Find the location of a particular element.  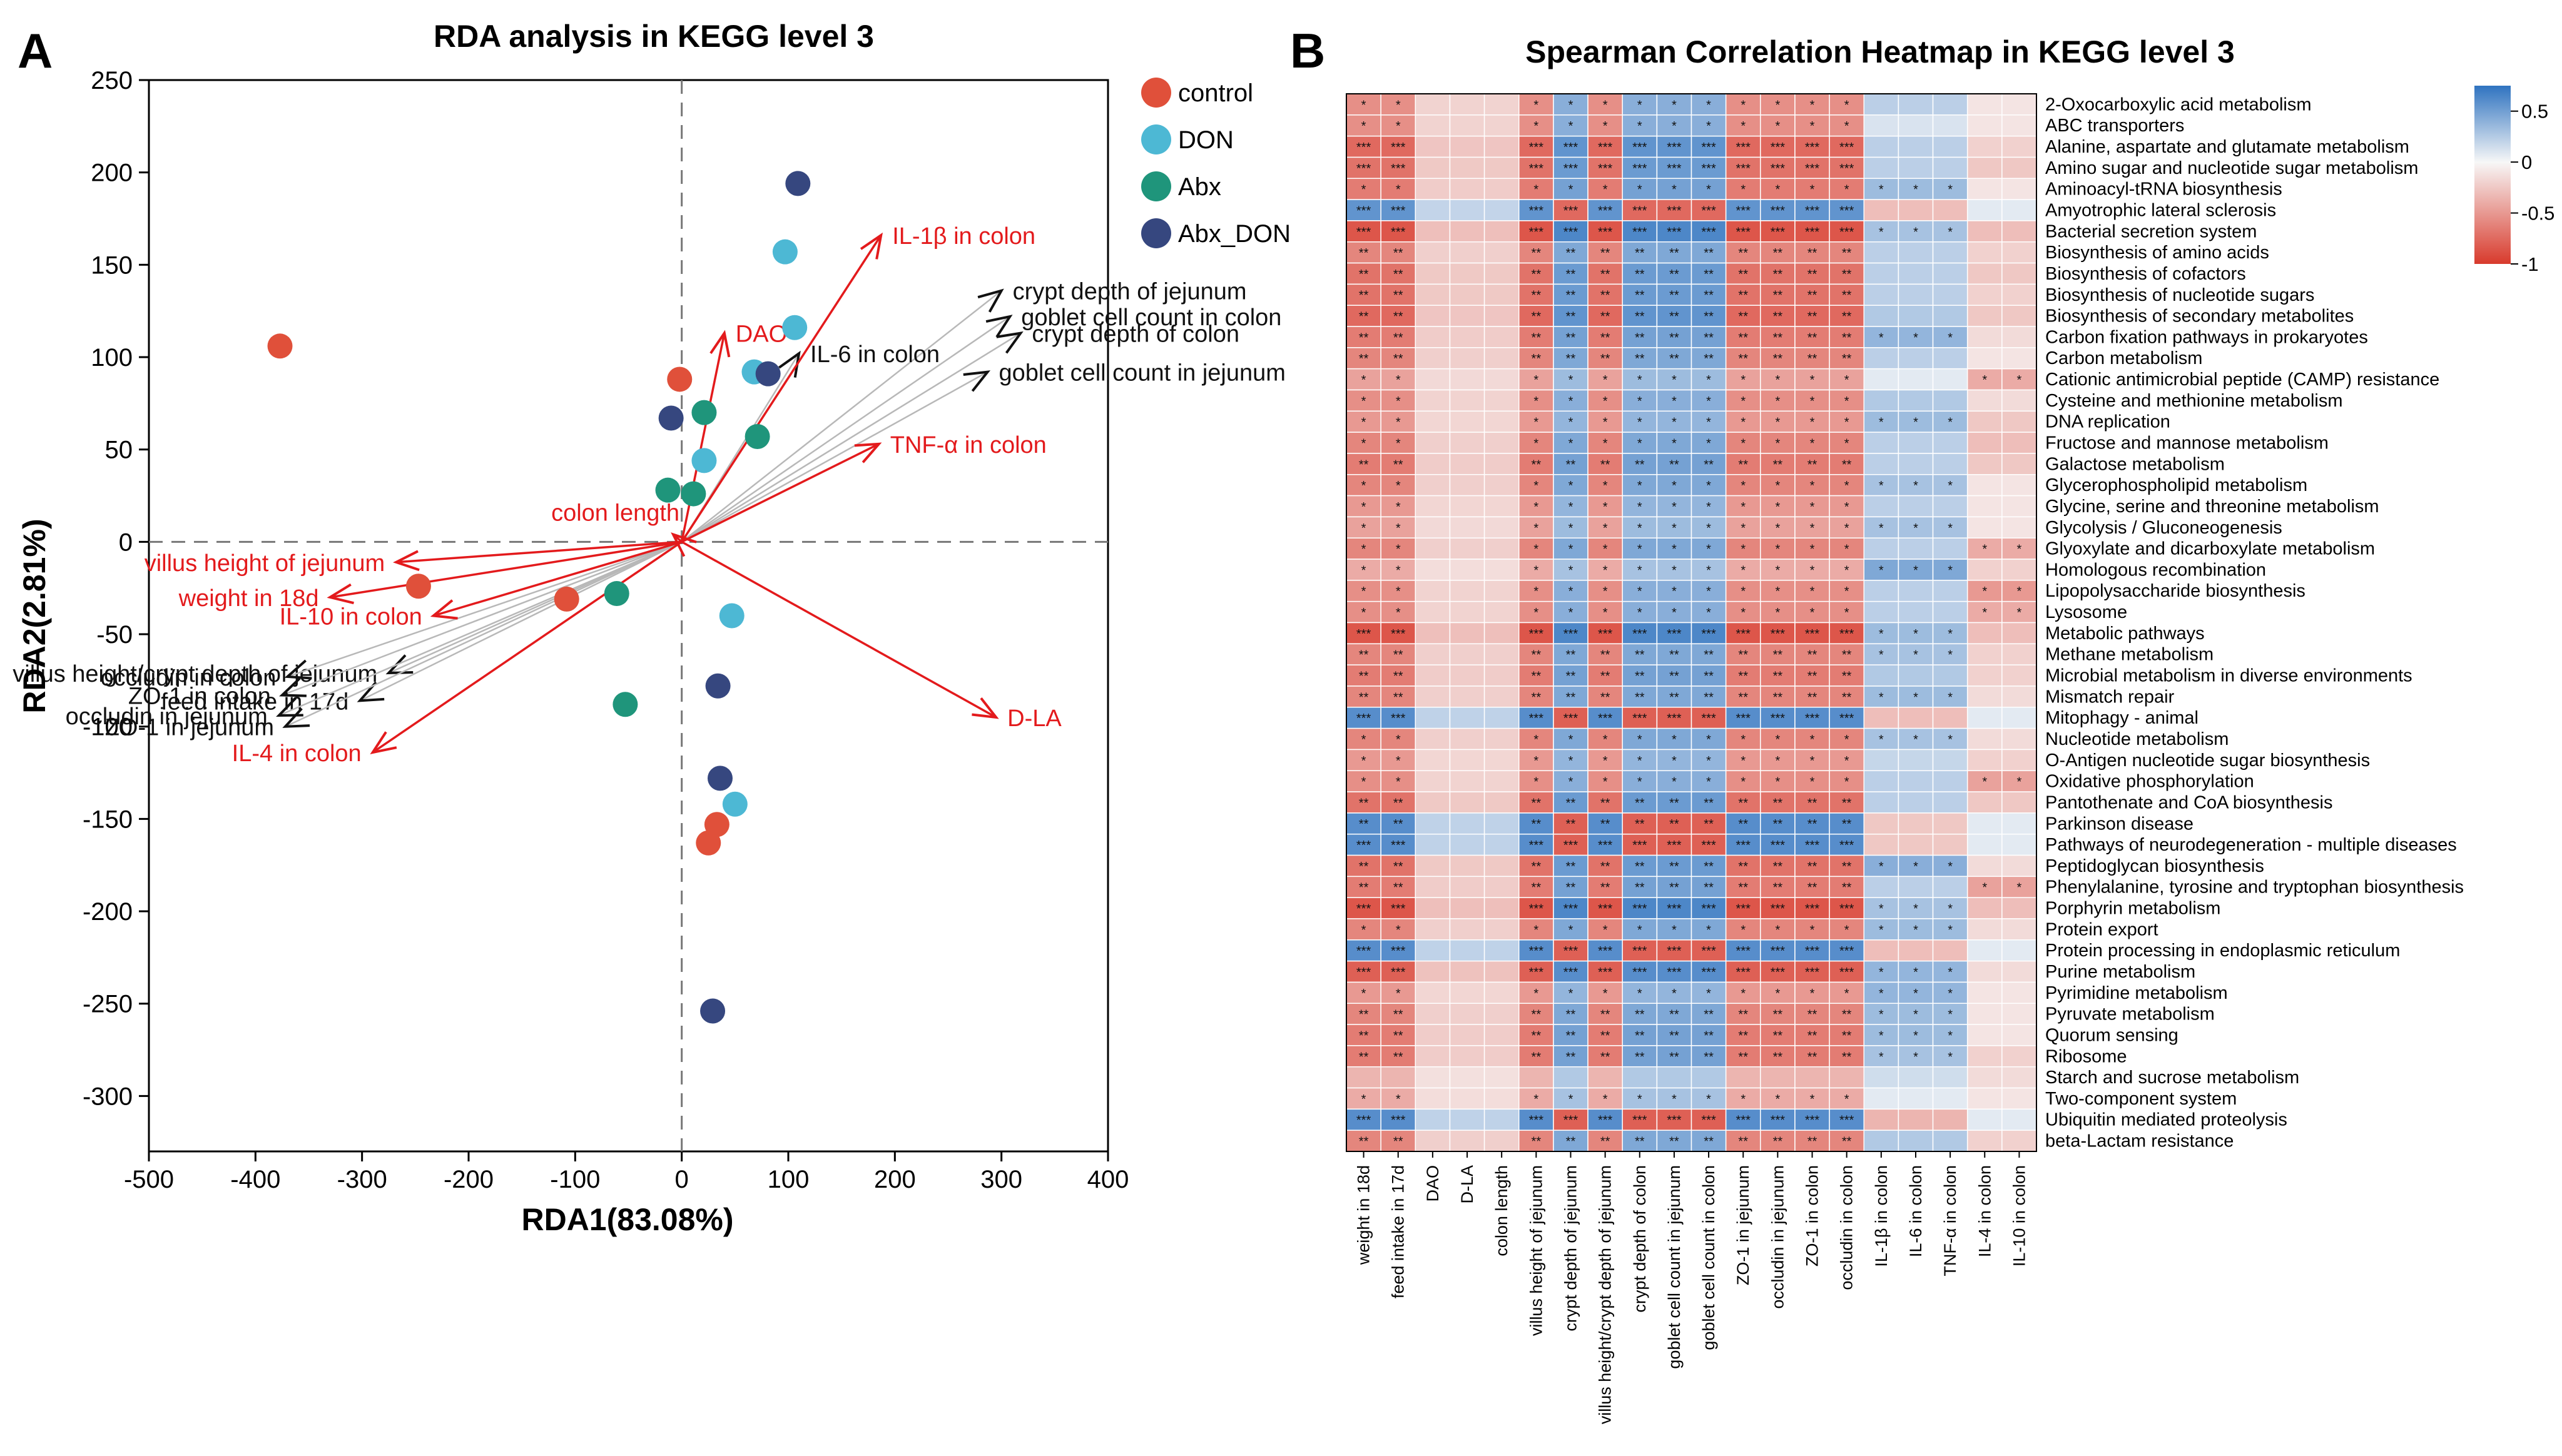

heatmap-row-label: Starch and sucrose metabolism is located at coordinates (2172, 1078).